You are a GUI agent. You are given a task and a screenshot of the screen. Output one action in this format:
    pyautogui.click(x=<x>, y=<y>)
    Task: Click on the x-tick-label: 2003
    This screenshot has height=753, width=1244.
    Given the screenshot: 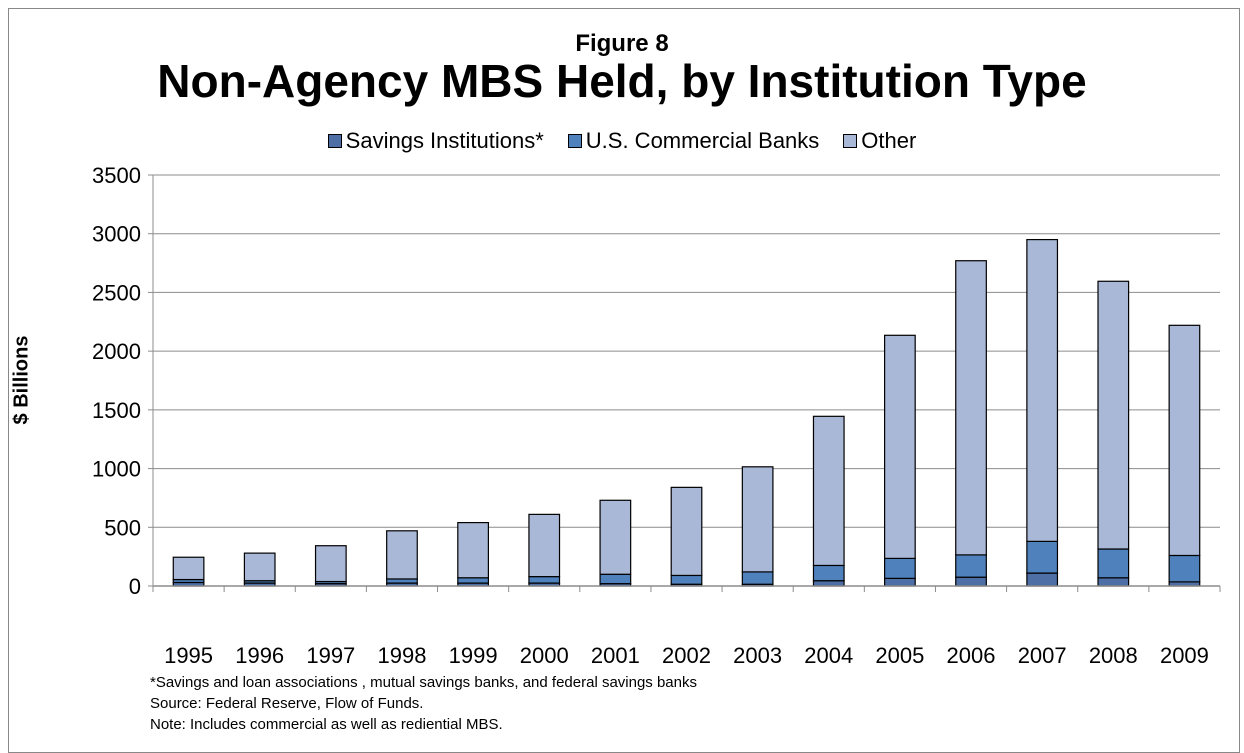 What is the action you would take?
    pyautogui.click(x=757, y=655)
    